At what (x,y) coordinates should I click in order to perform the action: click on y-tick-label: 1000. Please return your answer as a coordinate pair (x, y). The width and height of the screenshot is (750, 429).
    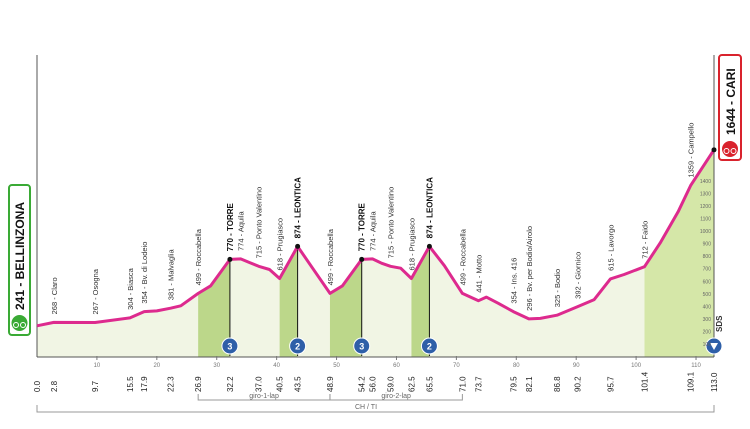
    Looking at the image, I should click on (705, 232).